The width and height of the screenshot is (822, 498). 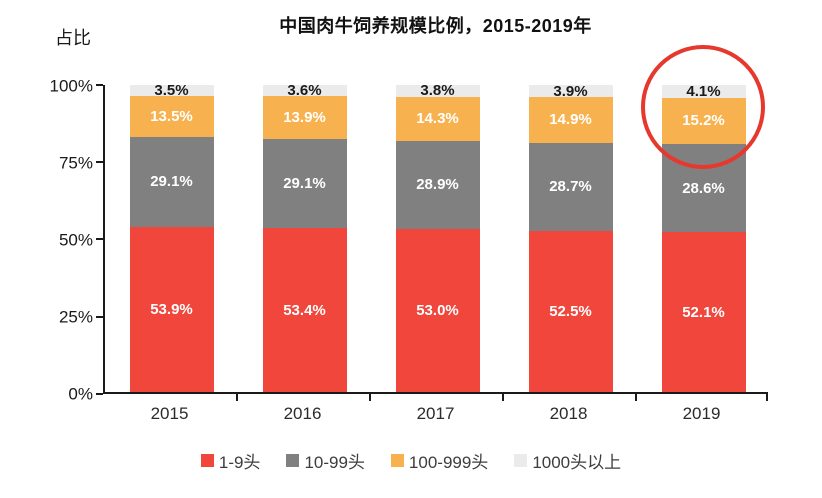 What do you see at coordinates (304, 117) in the screenshot?
I see `segment-100-999头-2016: 13.9%` at bounding box center [304, 117].